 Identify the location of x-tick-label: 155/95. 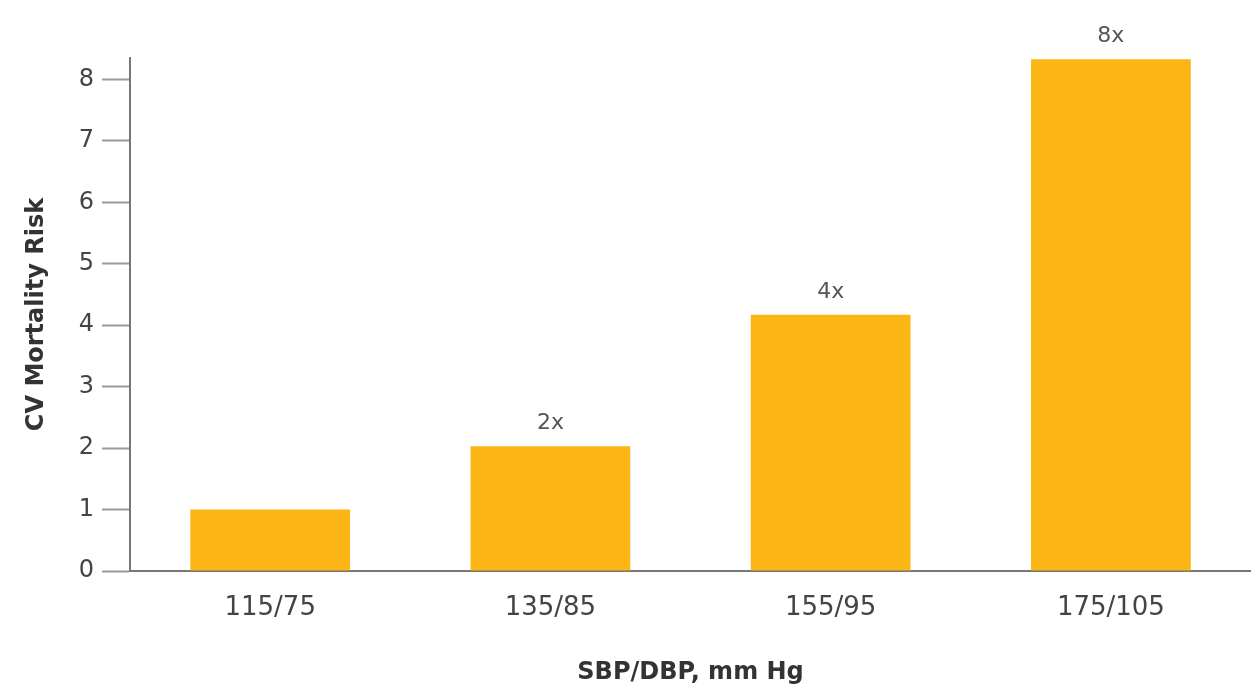
(830, 606).